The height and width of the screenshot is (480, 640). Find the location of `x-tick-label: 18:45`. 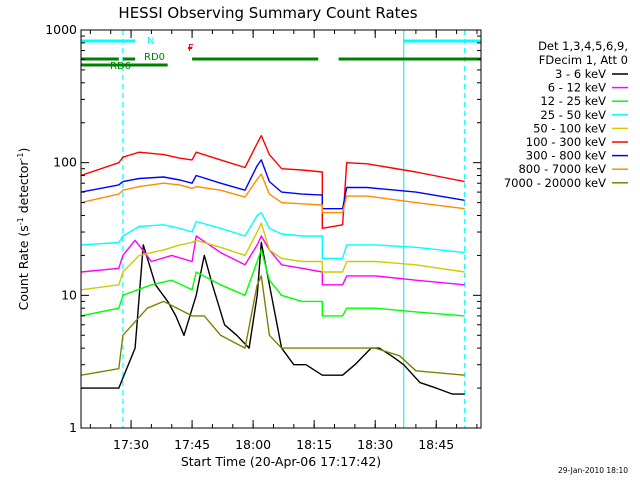

x-tick-label: 18:45 is located at coordinates (436, 444).